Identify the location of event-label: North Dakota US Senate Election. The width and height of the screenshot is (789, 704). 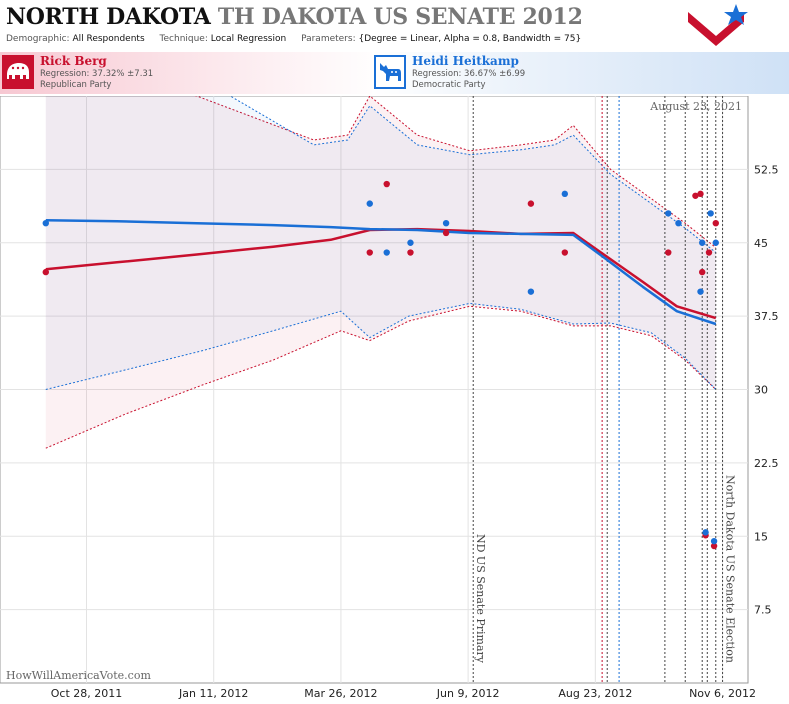
(730, 569).